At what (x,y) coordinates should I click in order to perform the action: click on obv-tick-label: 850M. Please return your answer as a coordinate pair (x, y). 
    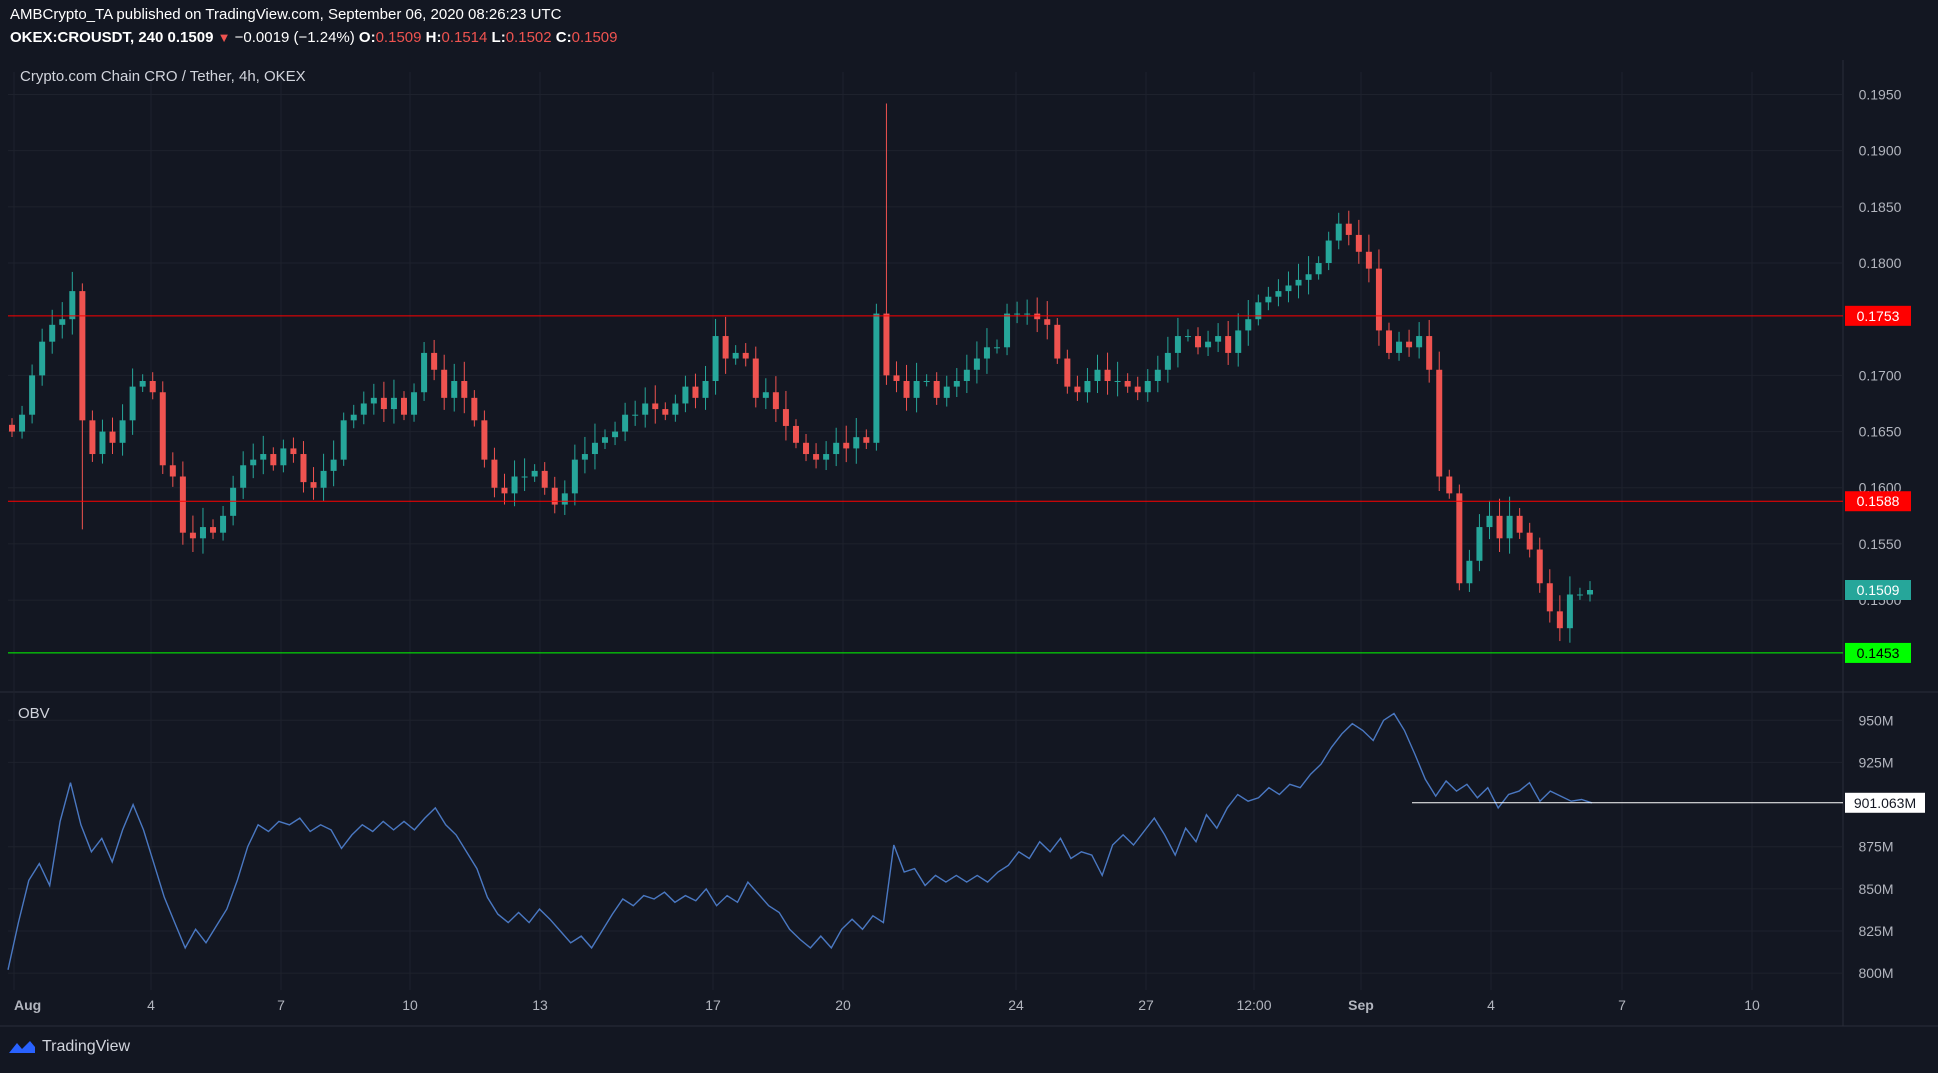
    Looking at the image, I should click on (1875, 889).